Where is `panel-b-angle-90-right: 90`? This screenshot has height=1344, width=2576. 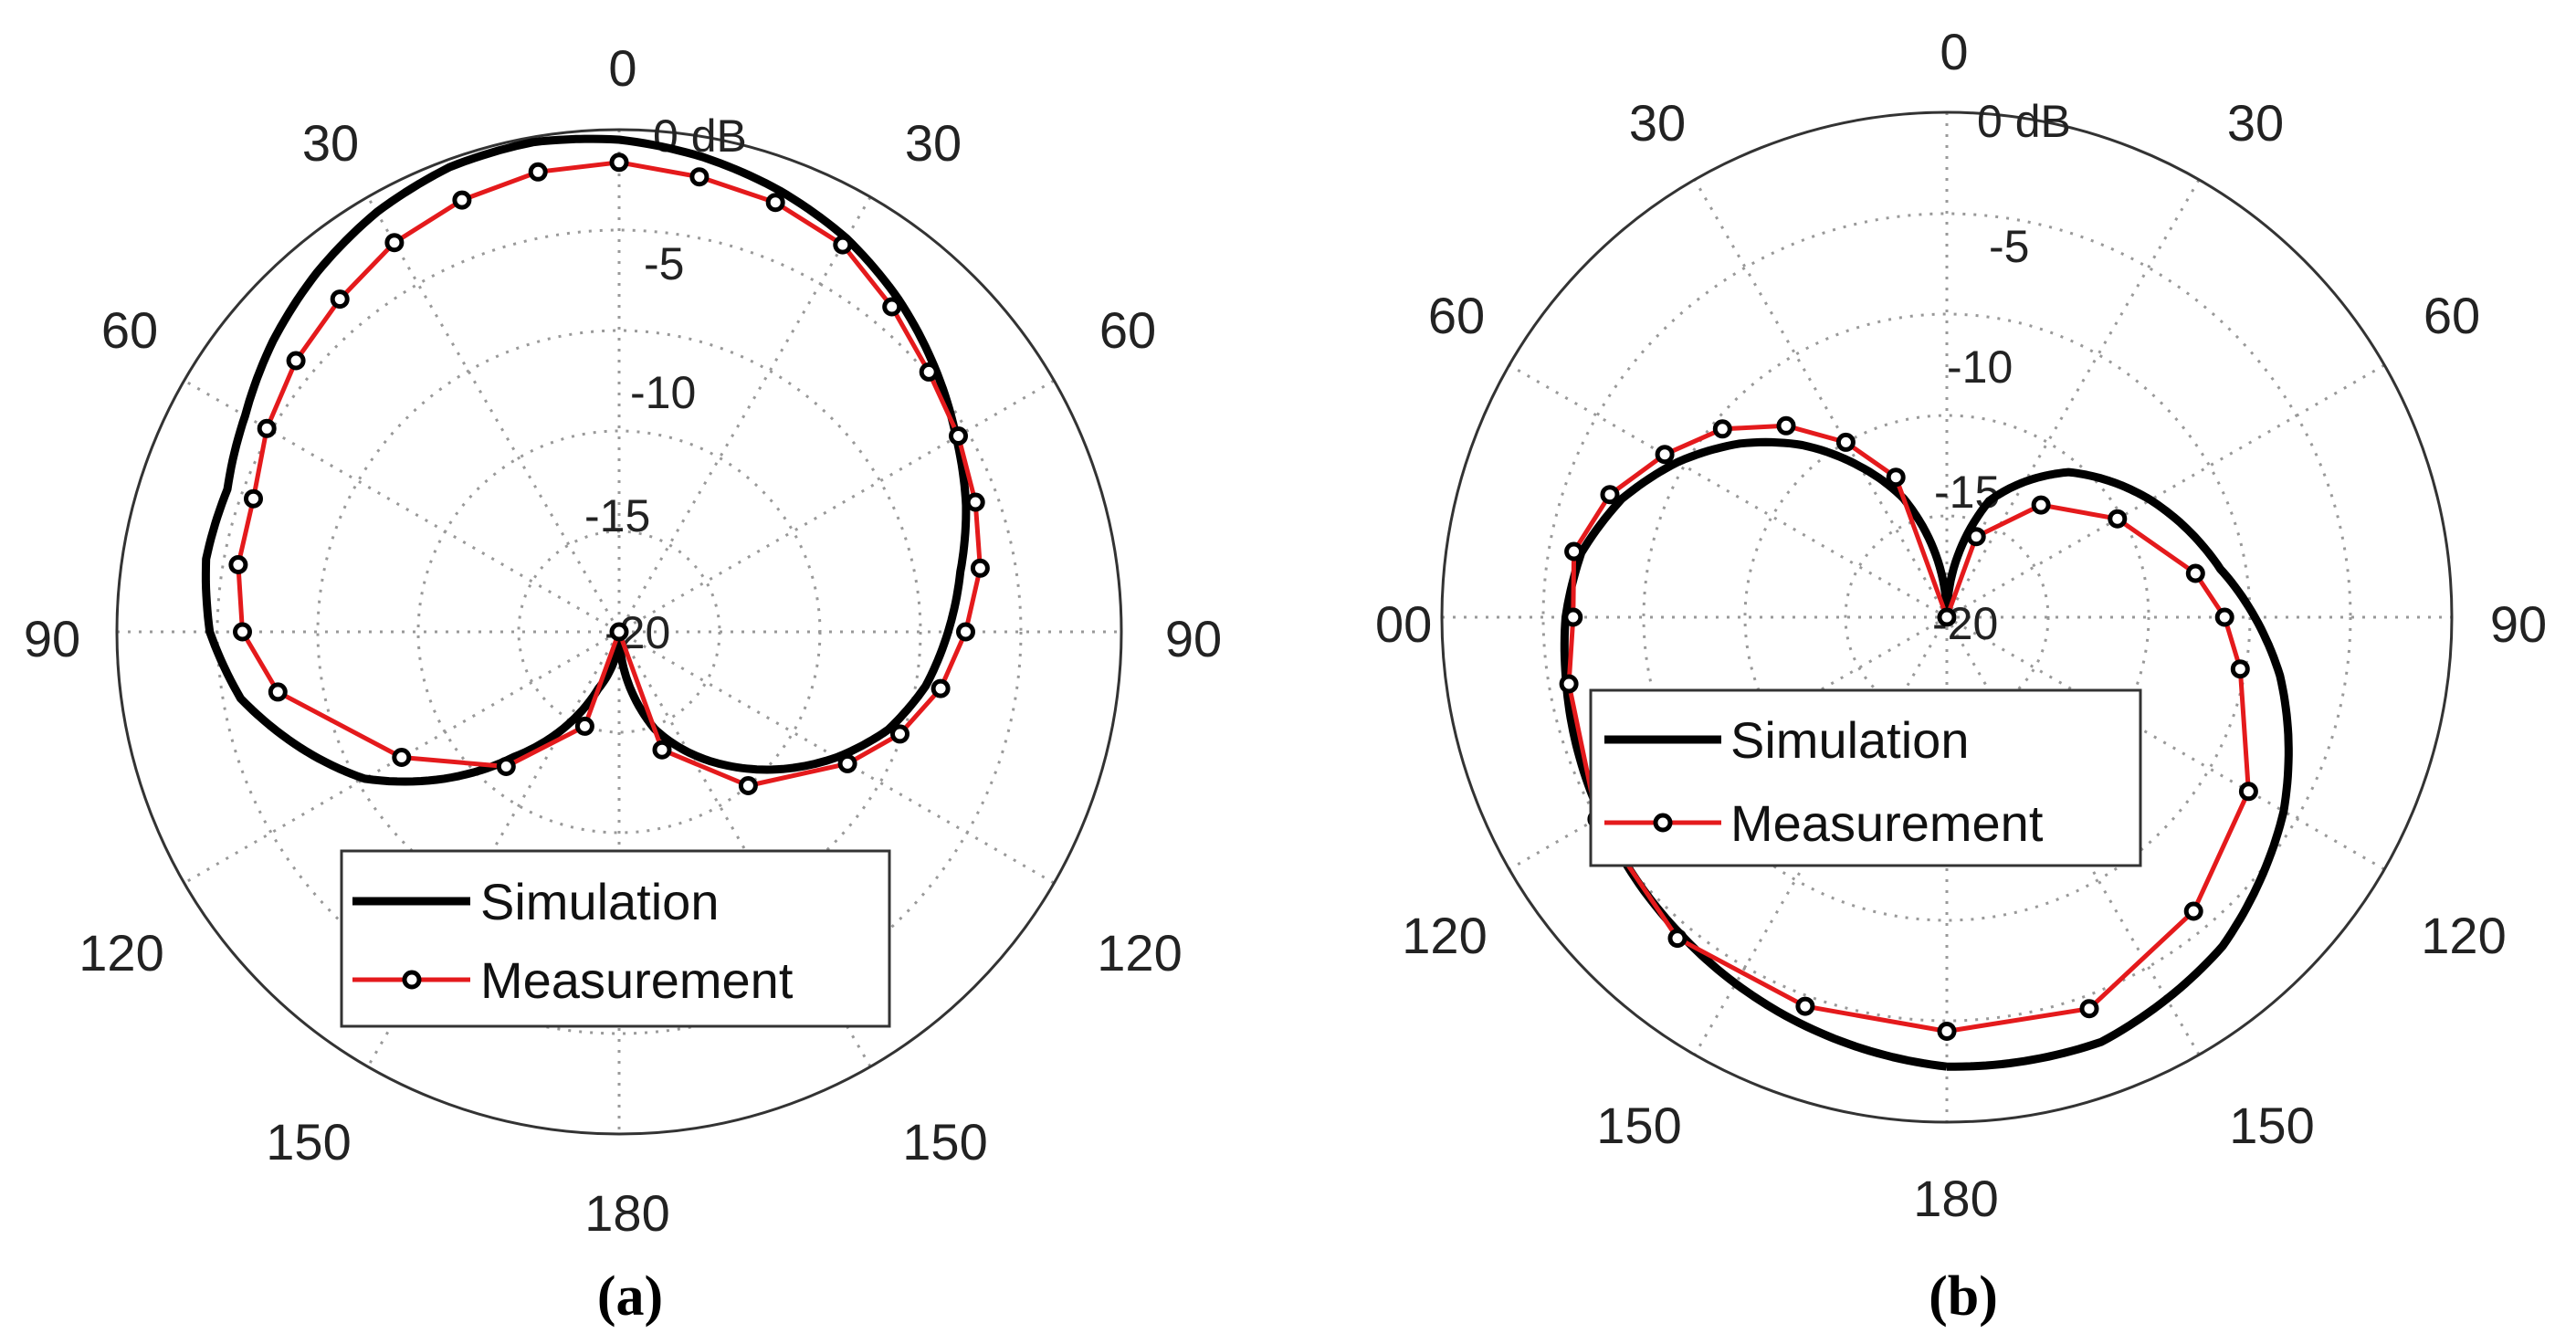
panel-b-angle-90-right: 90 is located at coordinates (2518, 624).